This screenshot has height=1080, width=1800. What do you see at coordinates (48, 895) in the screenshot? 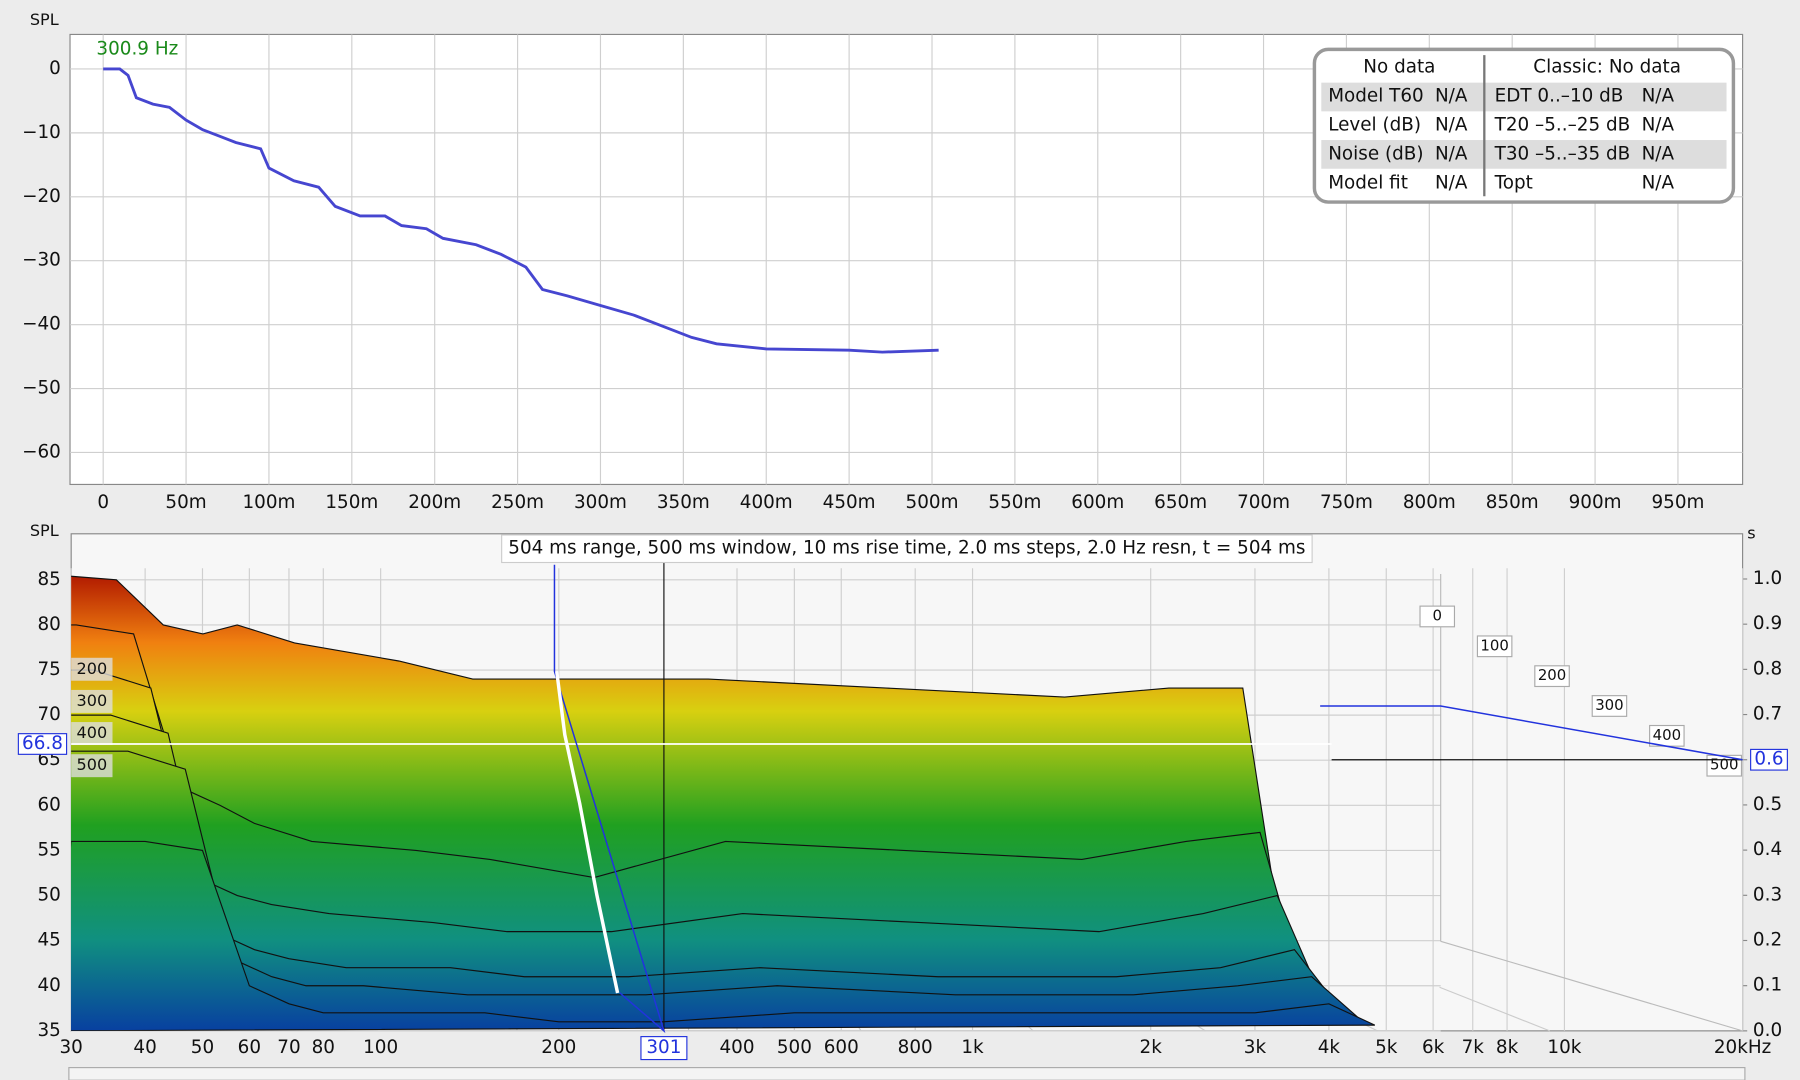
I see `y-tick-label: 50` at bounding box center [48, 895].